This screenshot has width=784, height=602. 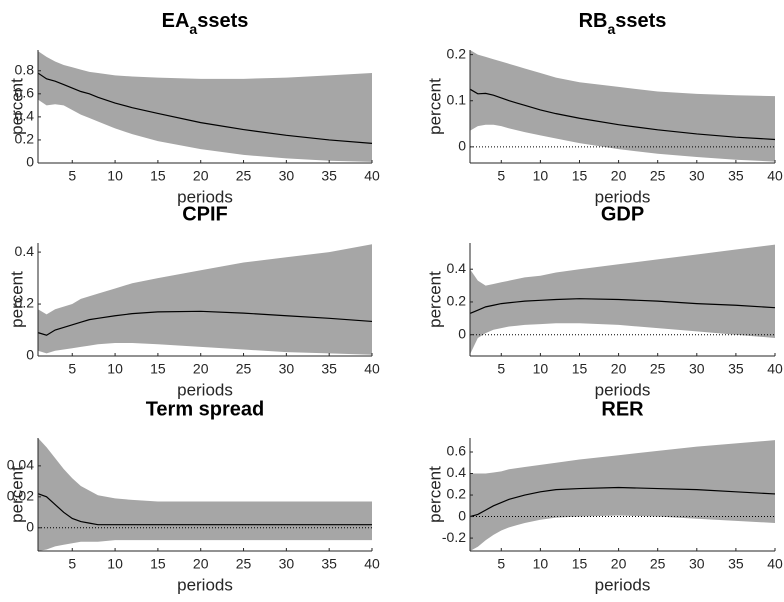 What do you see at coordinates (622, 409) in the screenshot?
I see `chart-title: RER` at bounding box center [622, 409].